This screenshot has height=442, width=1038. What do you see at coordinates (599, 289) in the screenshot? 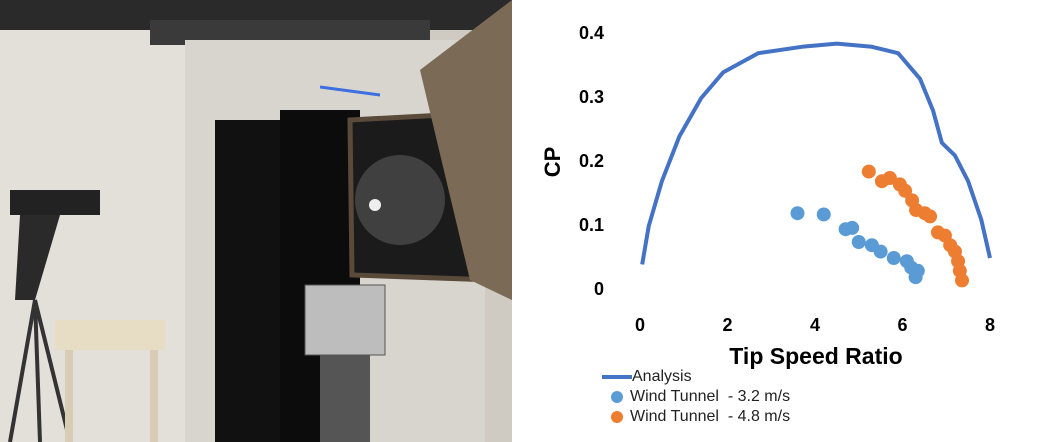
I see `y-tick-label: 0` at bounding box center [599, 289].